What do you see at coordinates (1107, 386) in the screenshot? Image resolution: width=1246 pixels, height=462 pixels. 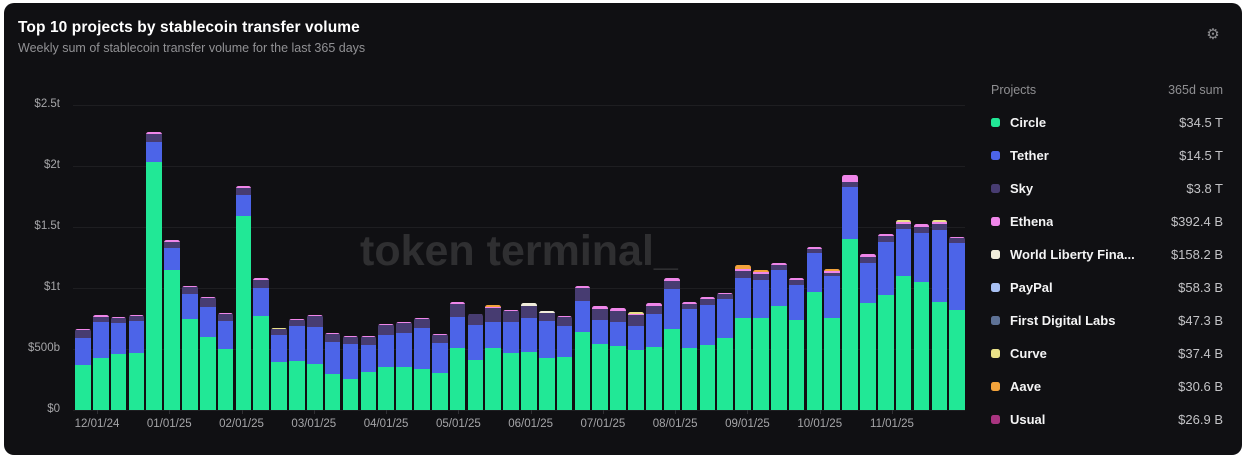 I see `legend-row-aave: Aave $30.6 B` at bounding box center [1107, 386].